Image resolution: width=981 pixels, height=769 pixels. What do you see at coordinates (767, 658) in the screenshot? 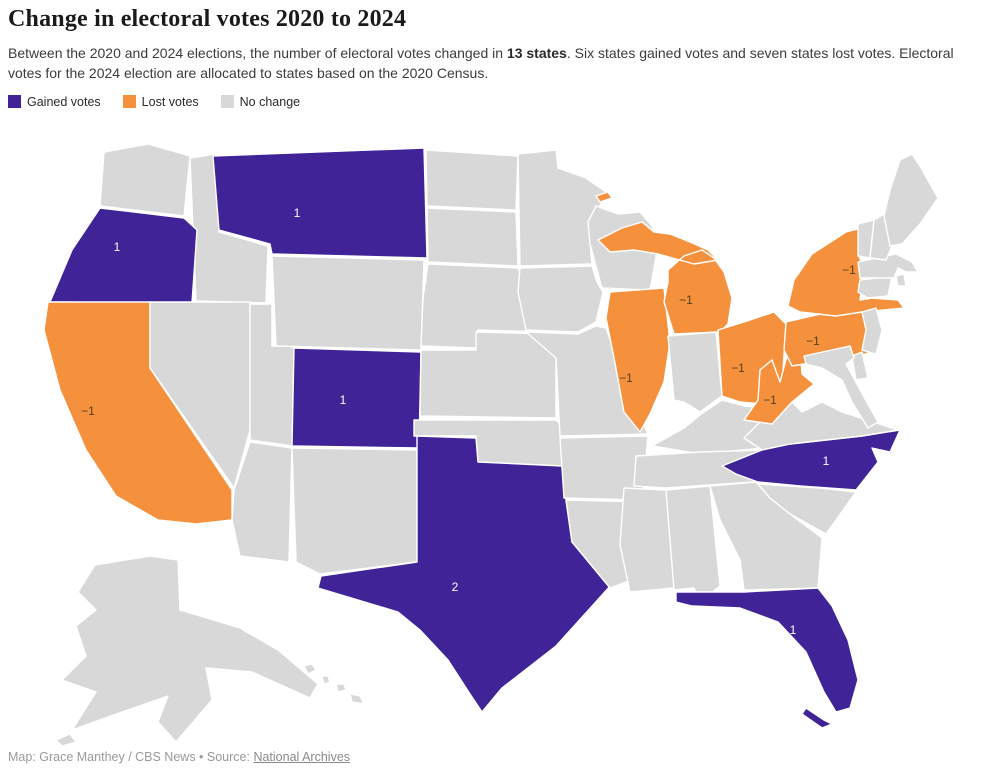
I see `state-florida` at bounding box center [767, 658].